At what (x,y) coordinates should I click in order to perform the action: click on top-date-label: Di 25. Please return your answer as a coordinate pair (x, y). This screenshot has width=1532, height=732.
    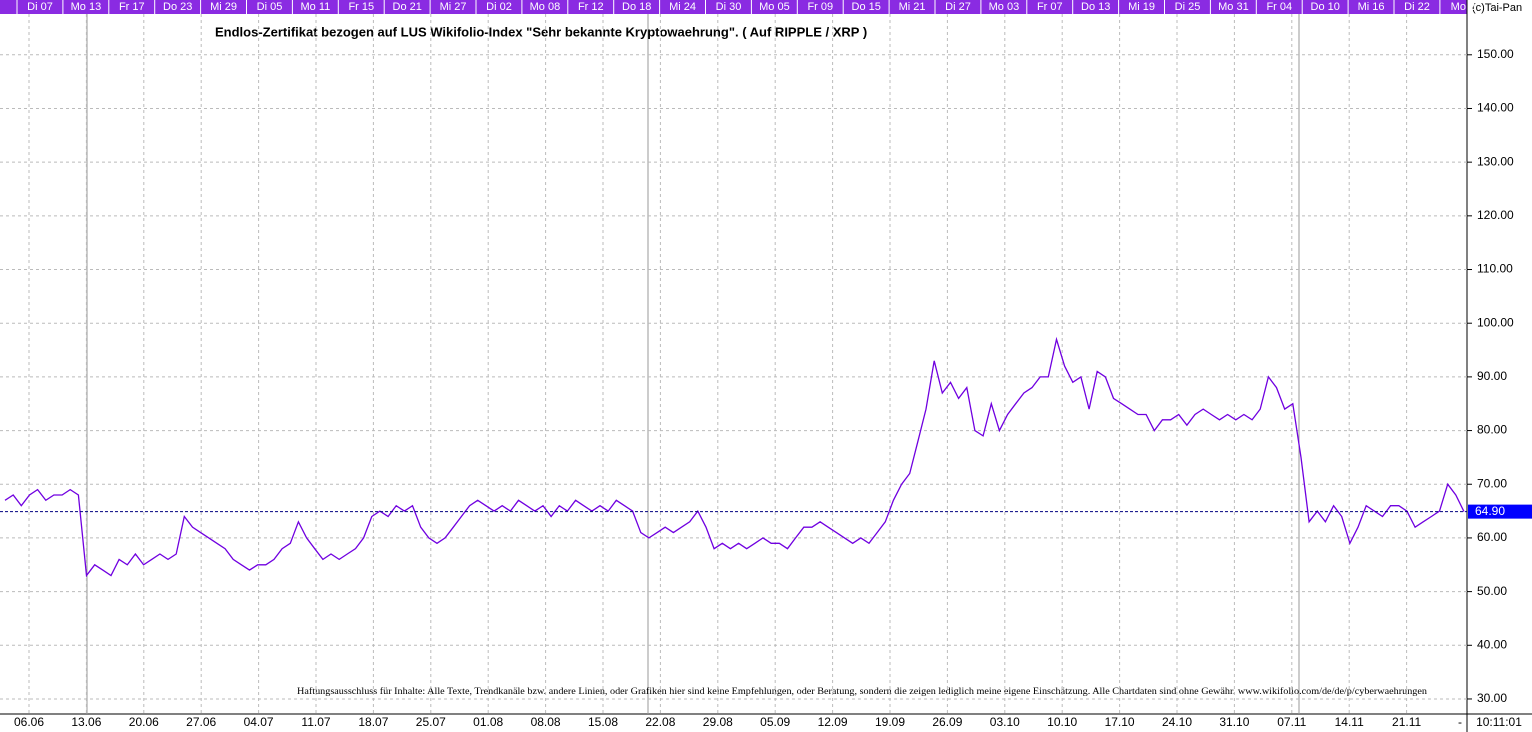
    Looking at the image, I should click on (1188, 7).